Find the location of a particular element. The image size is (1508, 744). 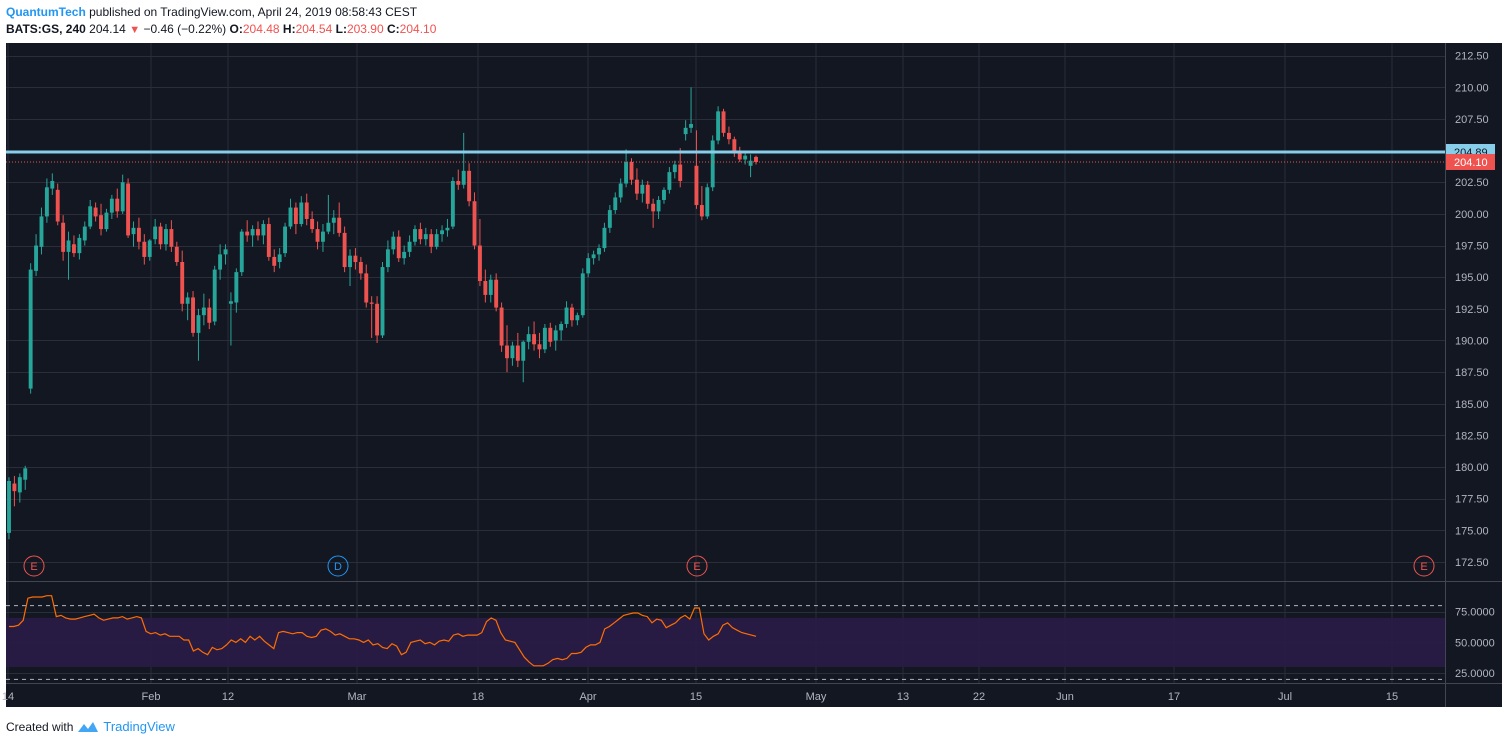

open-label: O: is located at coordinates (236, 29).